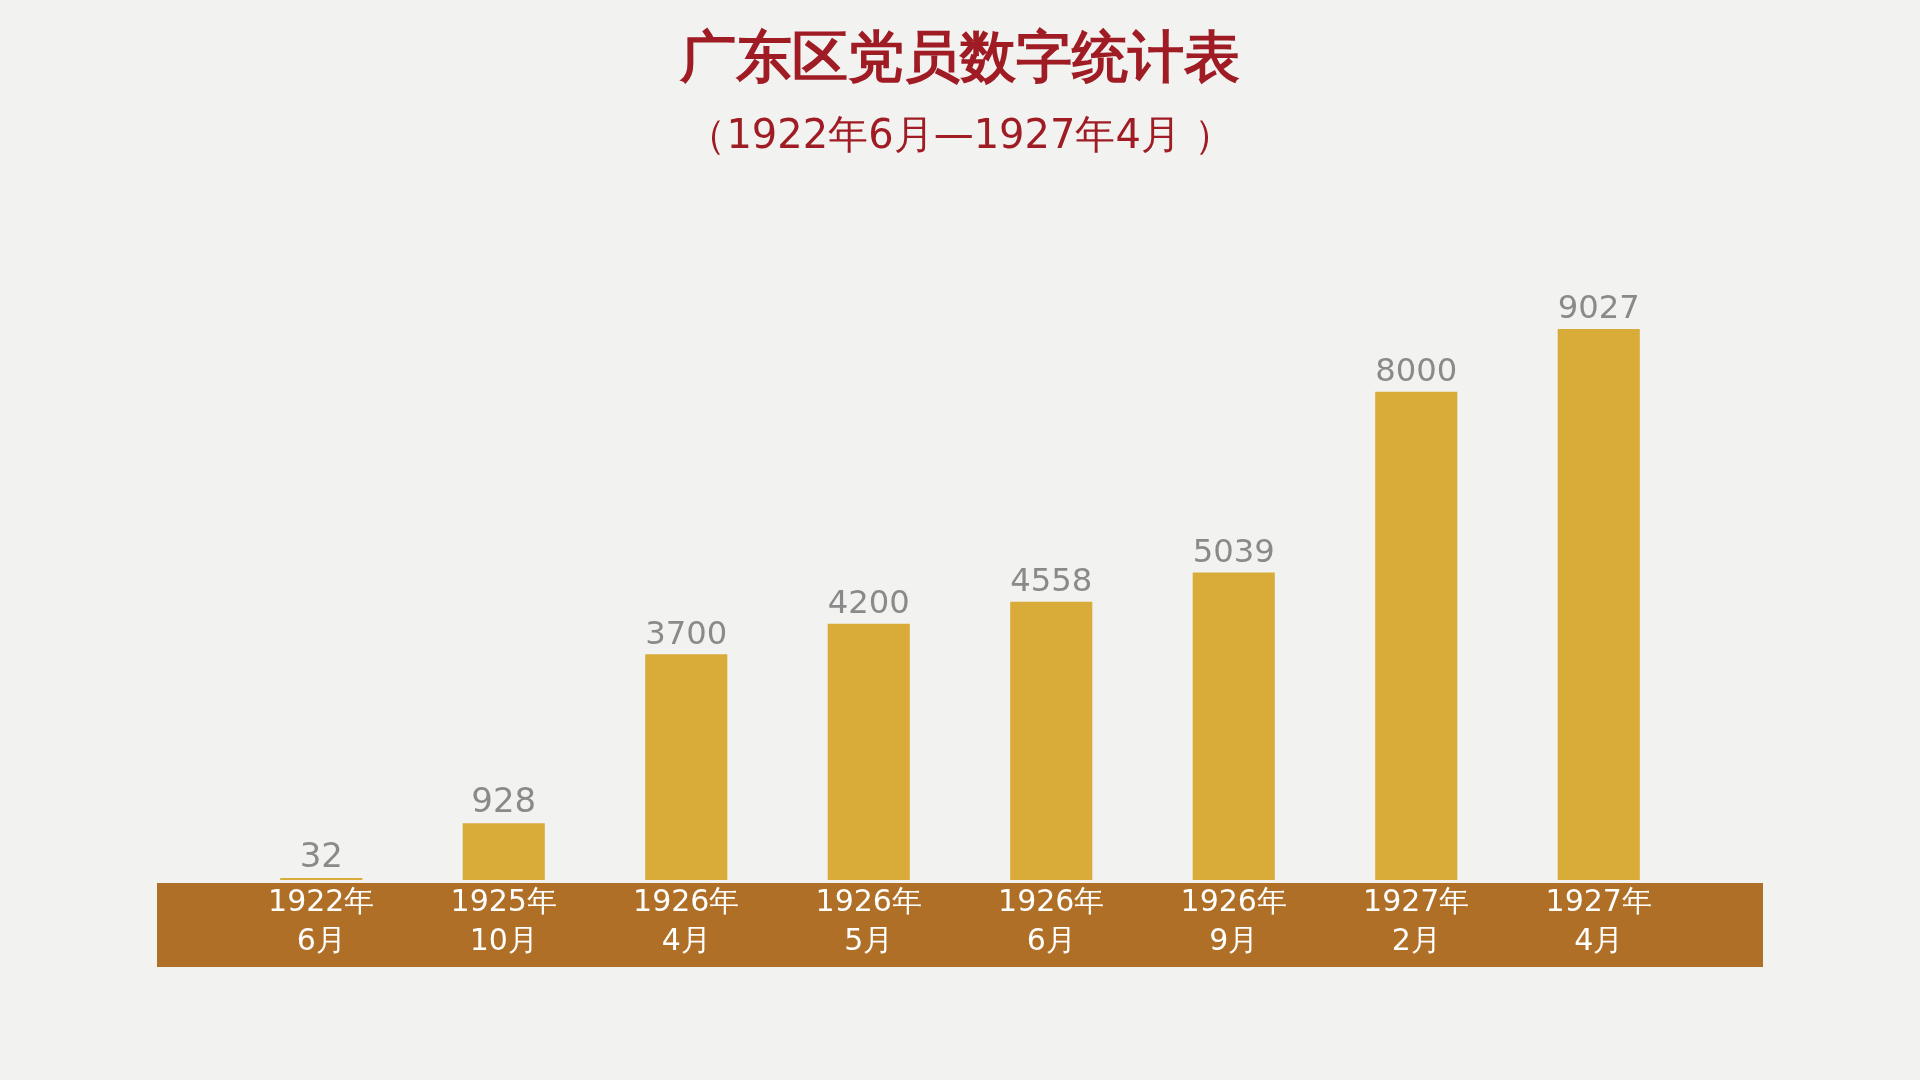 The width and height of the screenshot is (1920, 1080). I want to click on chart-subtitle: （1922年6月—1927年4月 ）, so click(960, 134).